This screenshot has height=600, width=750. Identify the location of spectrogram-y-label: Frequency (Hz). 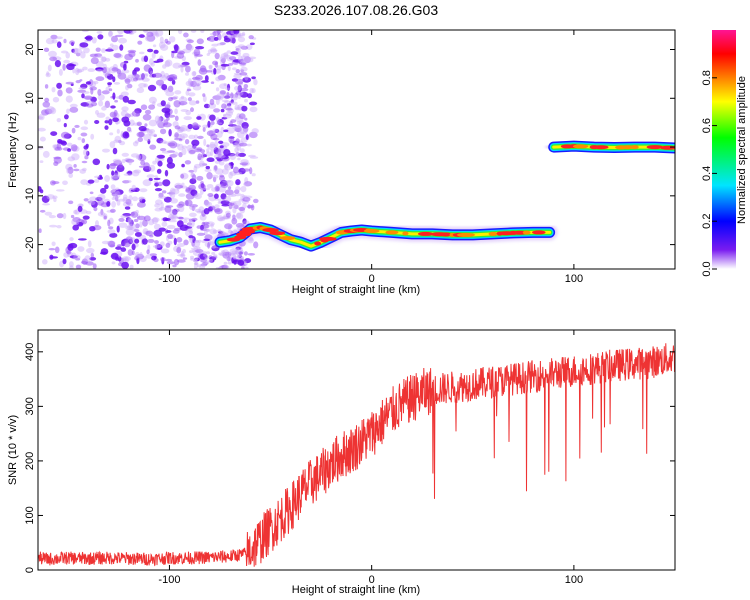
(13, 150).